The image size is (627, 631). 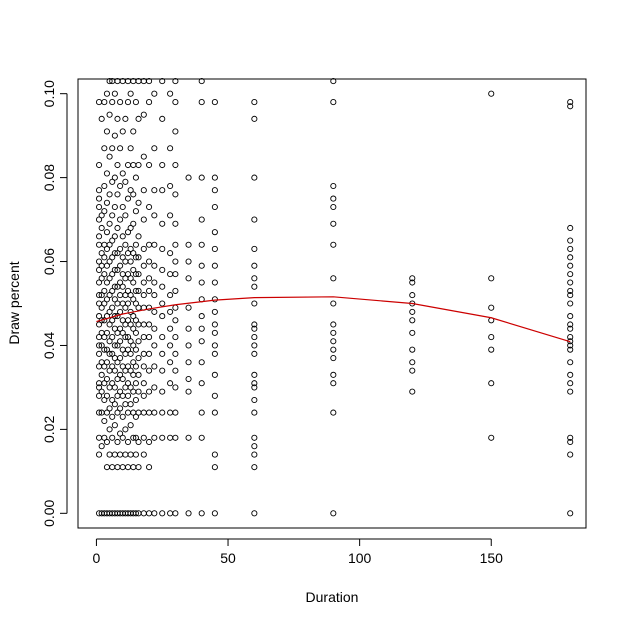 What do you see at coordinates (97, 558) in the screenshot?
I see `x-tick-label: 0` at bounding box center [97, 558].